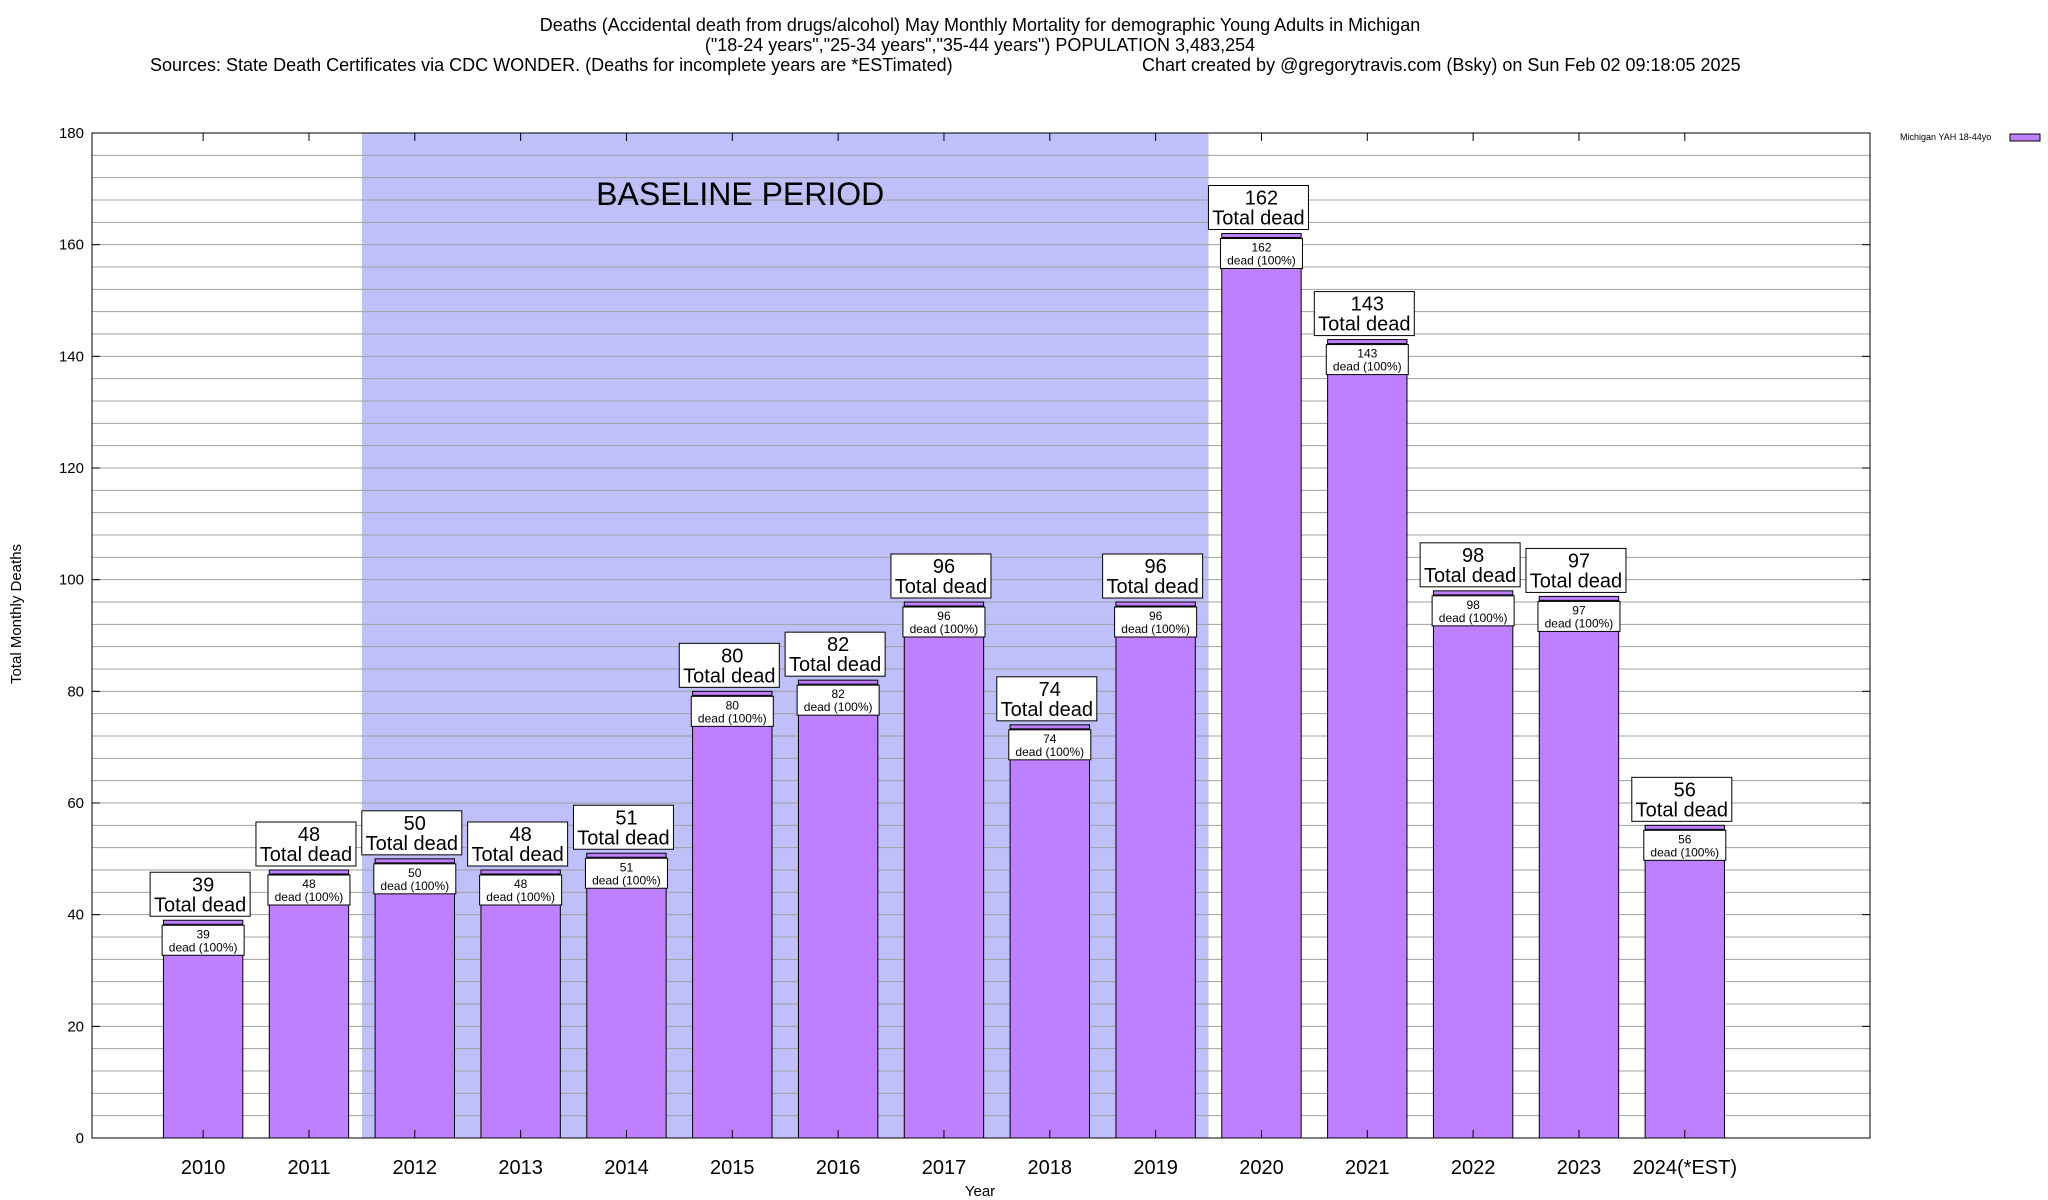 This screenshot has width=2048, height=1200. I want to click on bar-2019, so click(1155, 870).